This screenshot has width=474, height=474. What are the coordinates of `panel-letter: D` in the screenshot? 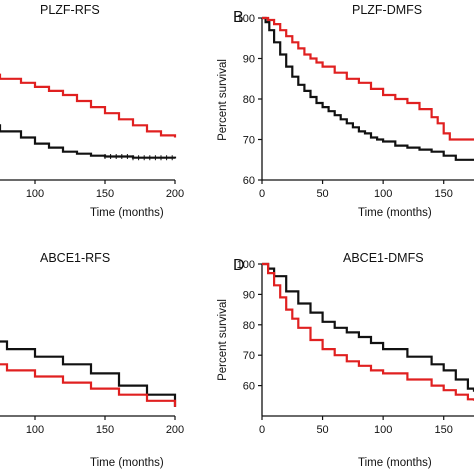 It's located at (239, 265).